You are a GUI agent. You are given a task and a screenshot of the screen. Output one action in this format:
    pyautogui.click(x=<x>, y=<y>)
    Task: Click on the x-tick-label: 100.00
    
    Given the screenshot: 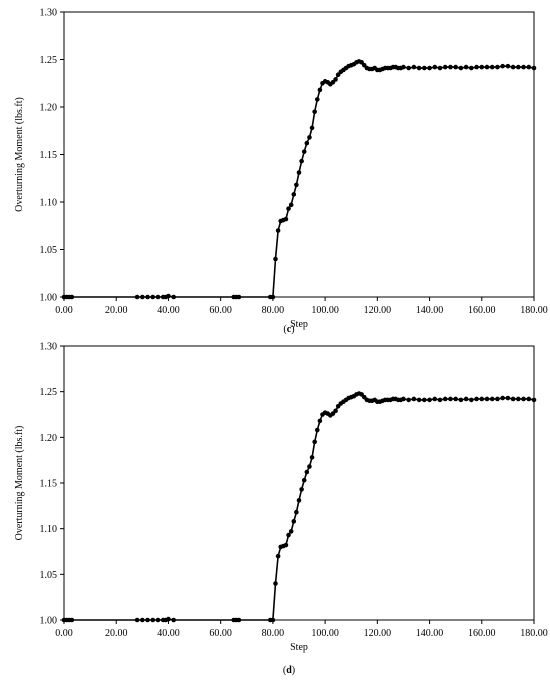 What is the action you would take?
    pyautogui.click(x=325, y=633)
    